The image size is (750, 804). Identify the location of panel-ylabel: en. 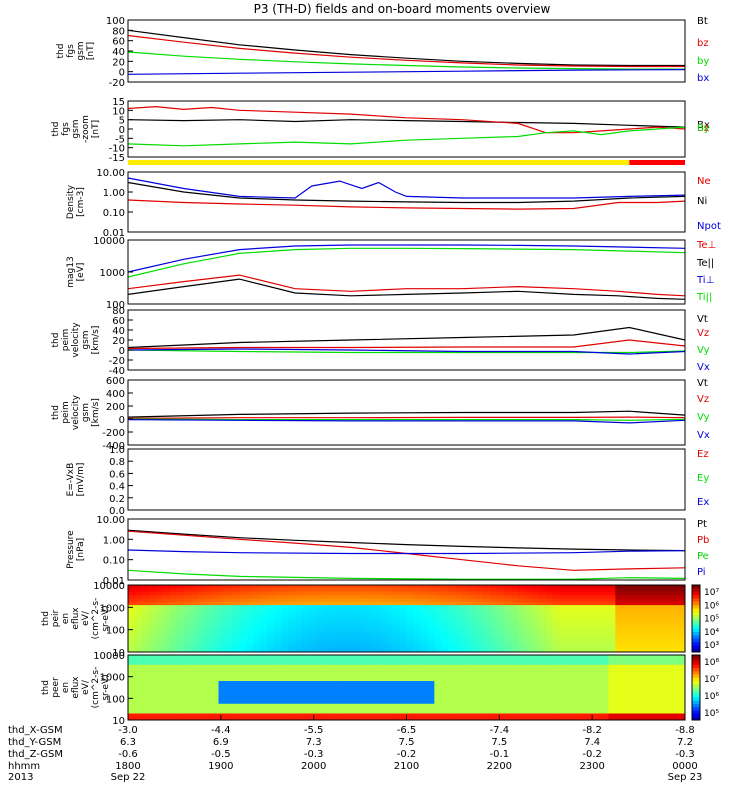
(66, 618).